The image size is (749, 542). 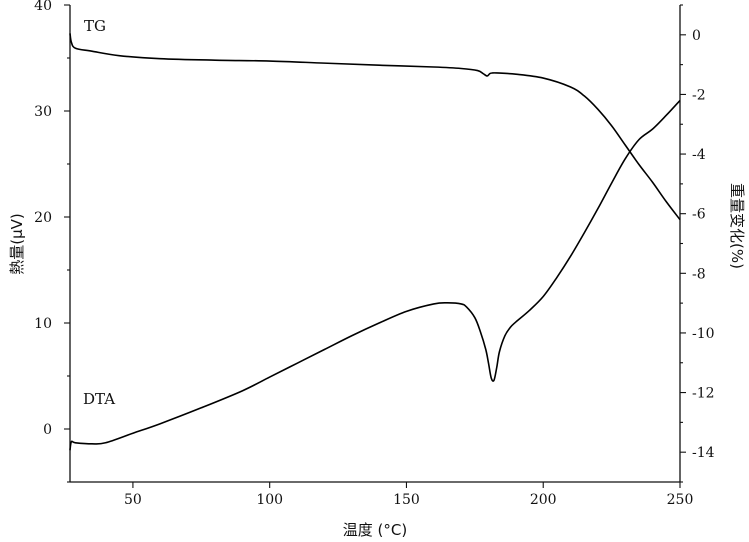 What do you see at coordinates (43, 7) in the screenshot?
I see `left-y-tick-label: 40` at bounding box center [43, 7].